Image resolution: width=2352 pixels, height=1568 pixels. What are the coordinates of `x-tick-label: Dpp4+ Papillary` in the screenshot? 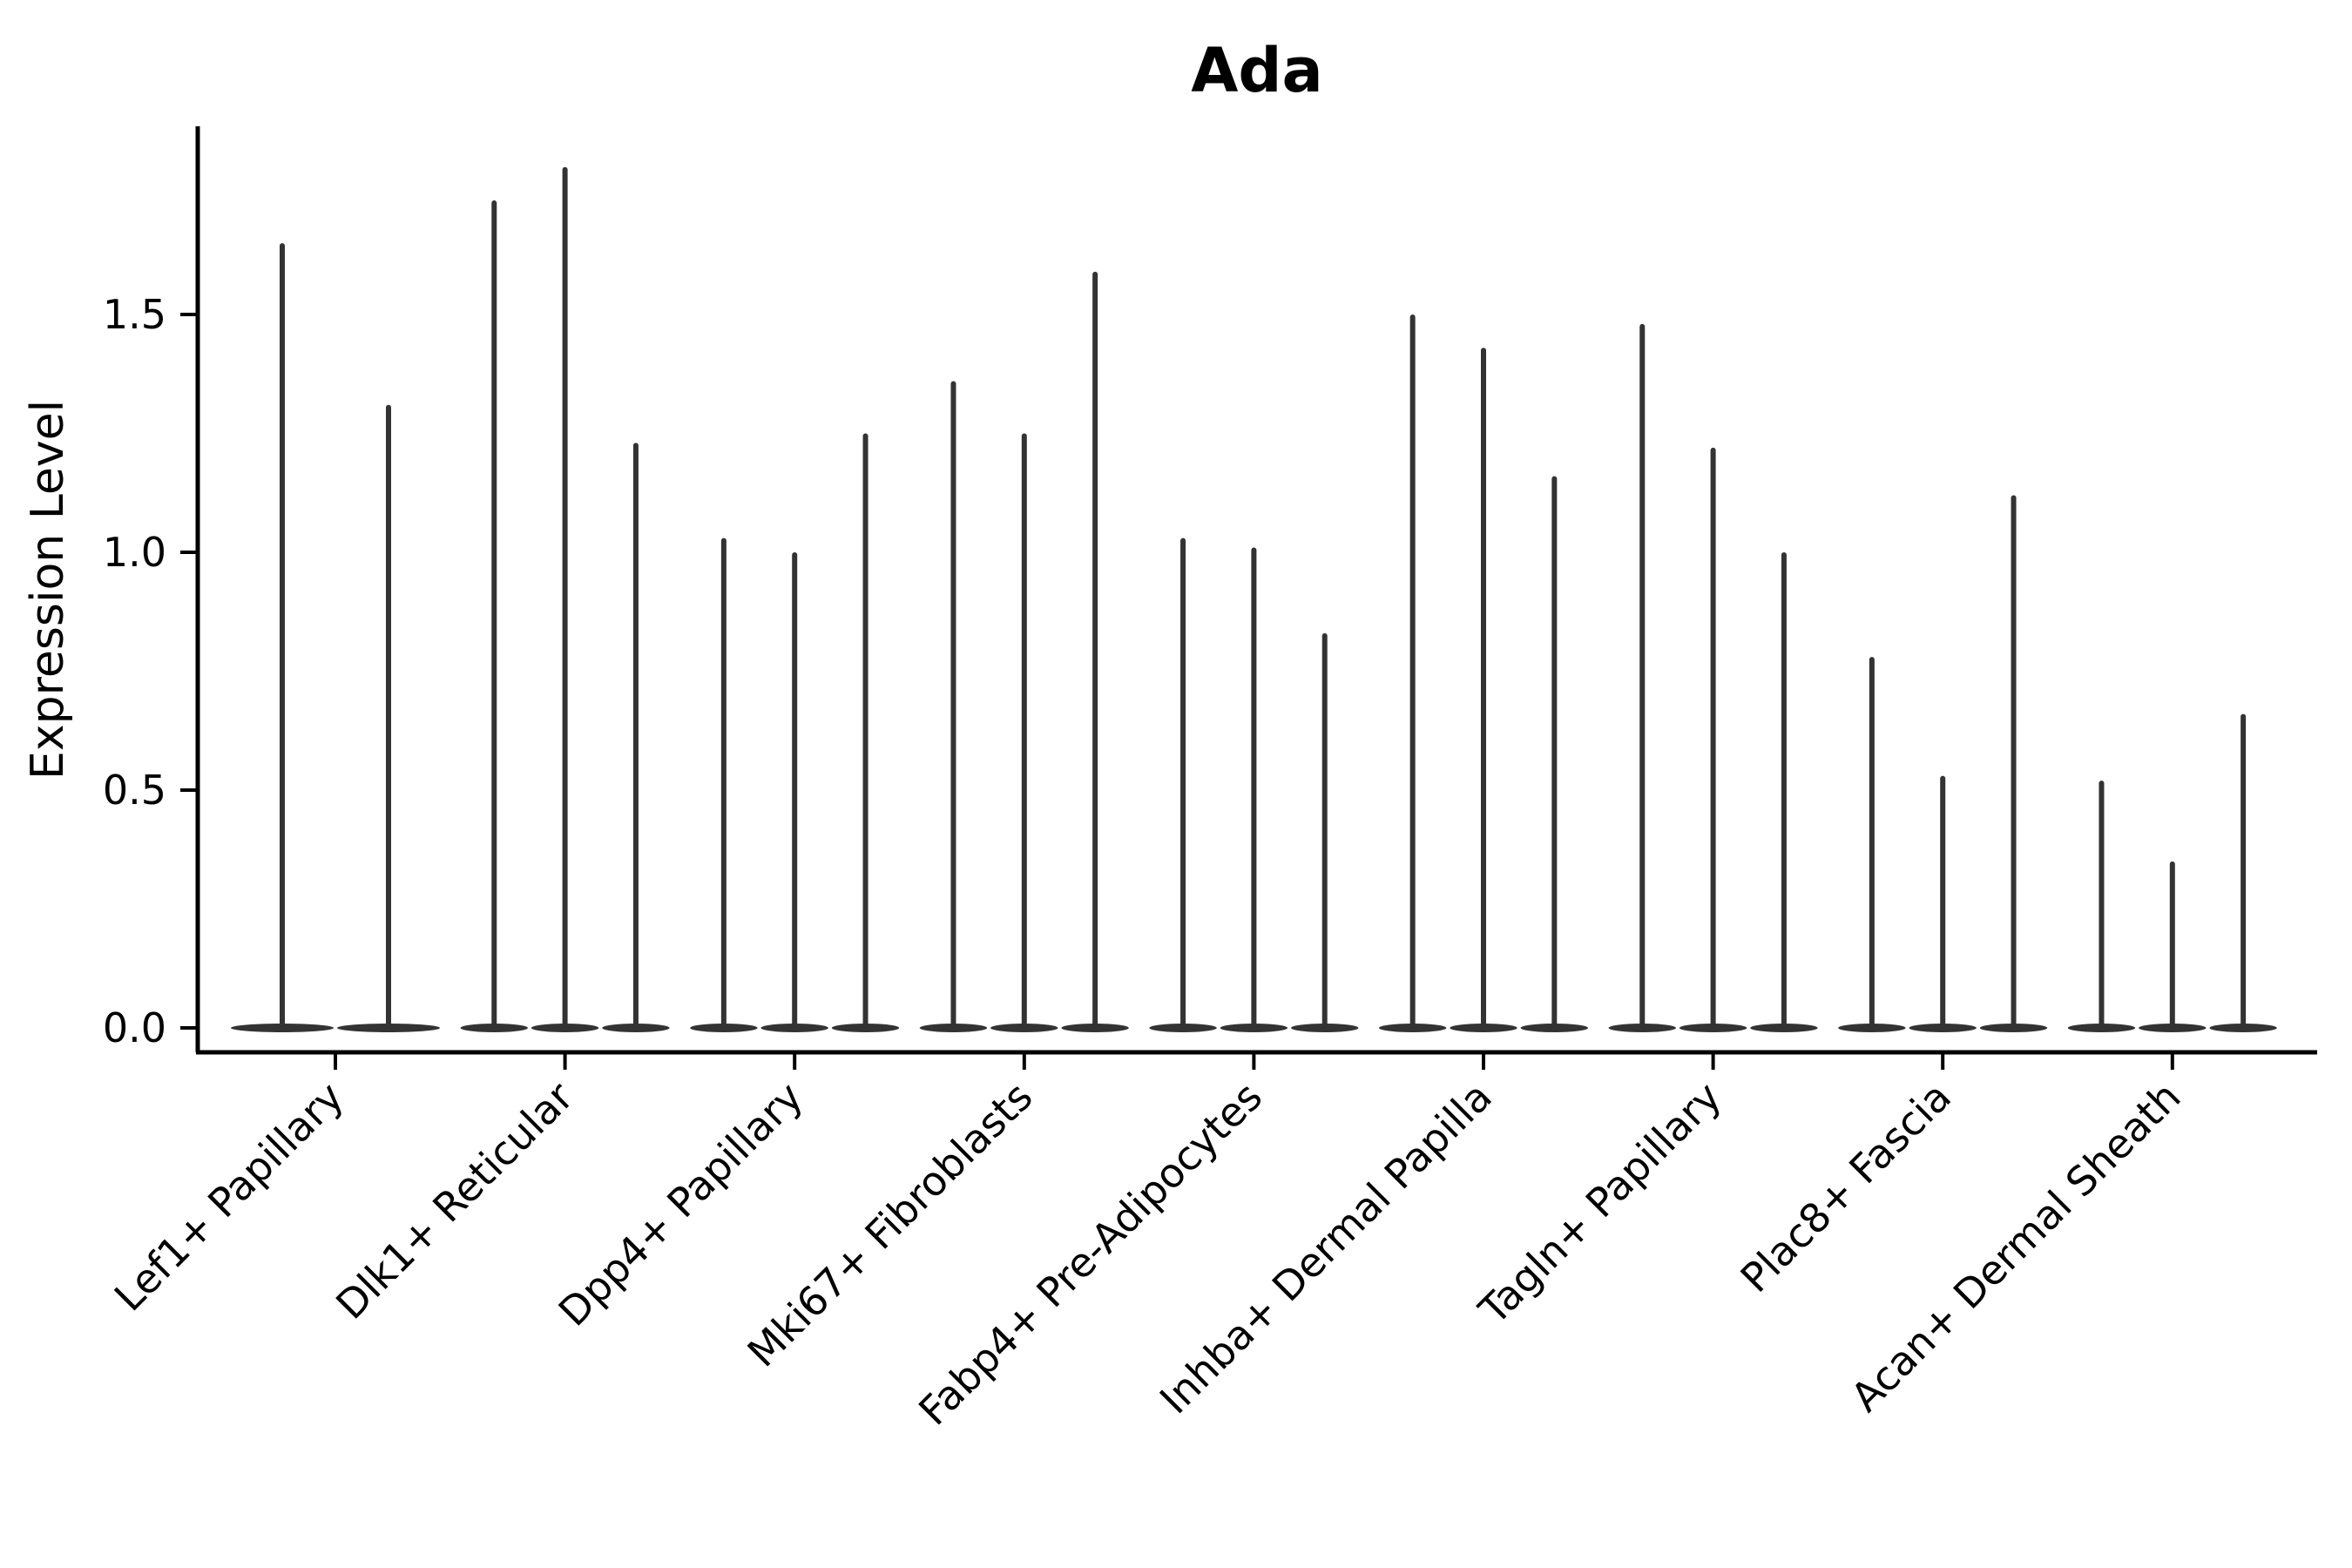 It's located at (681, 1204).